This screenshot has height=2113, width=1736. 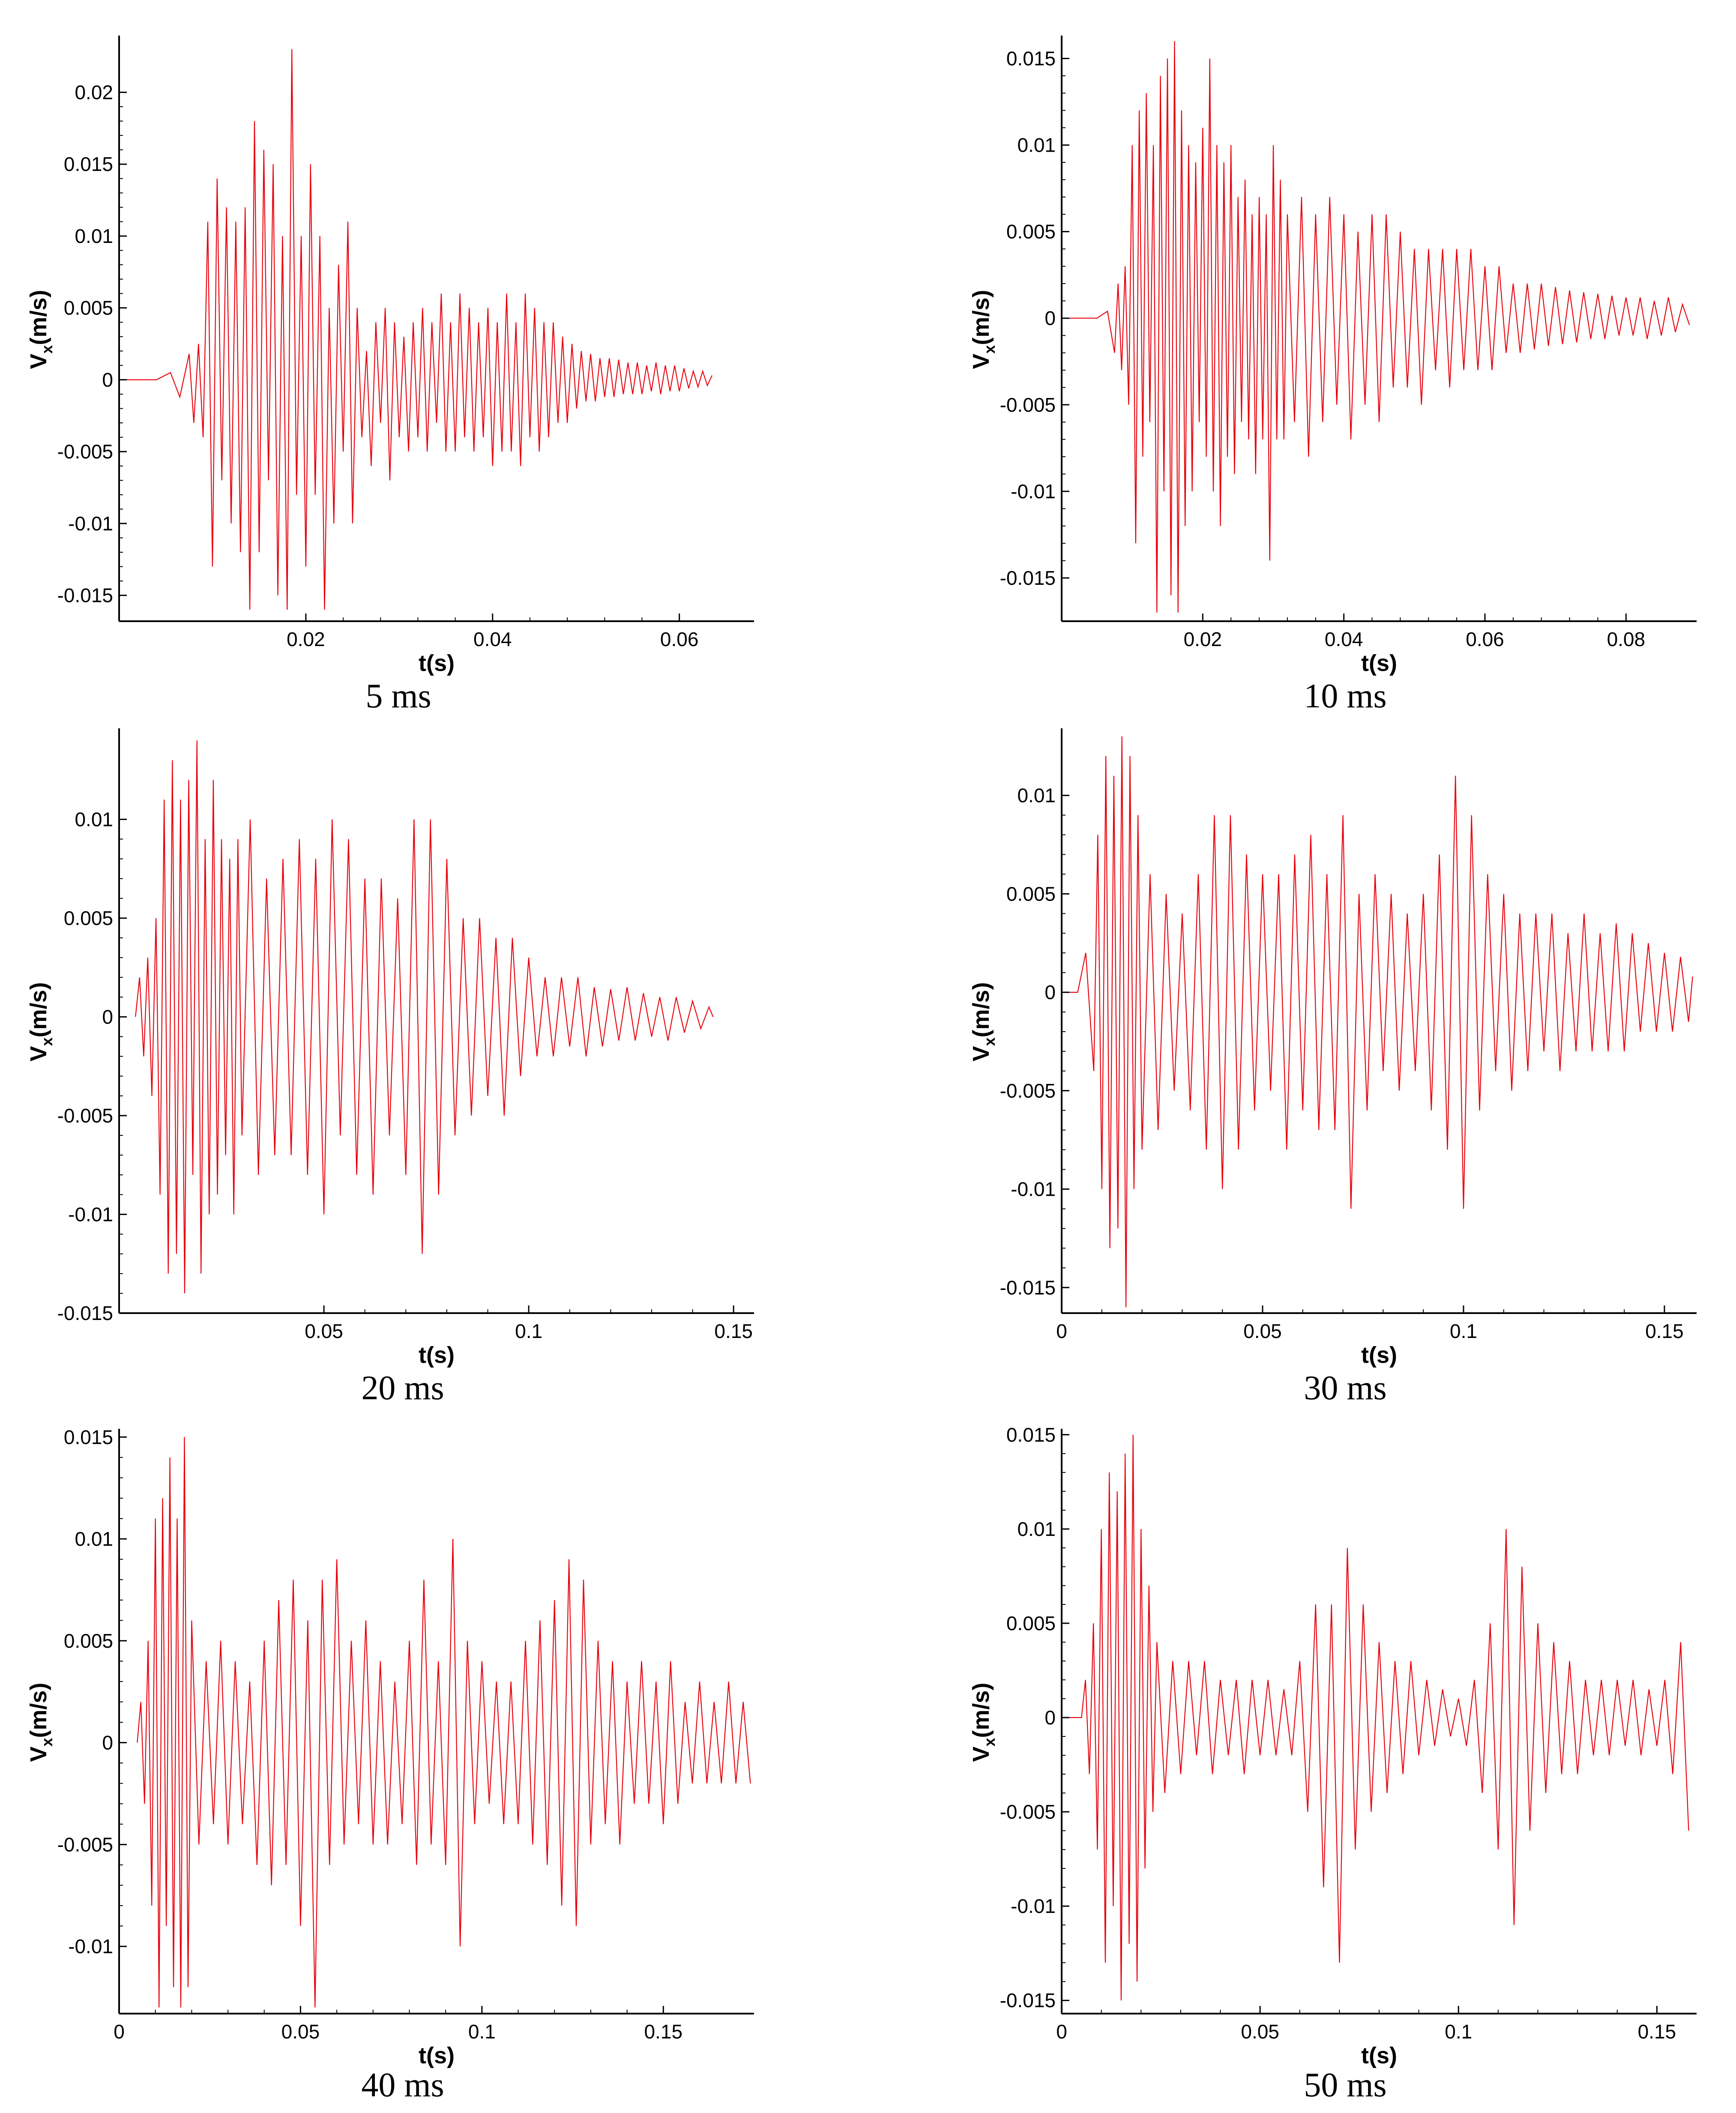 What do you see at coordinates (1345, 1388) in the screenshot?
I see `caption-30ms: 30 ms` at bounding box center [1345, 1388].